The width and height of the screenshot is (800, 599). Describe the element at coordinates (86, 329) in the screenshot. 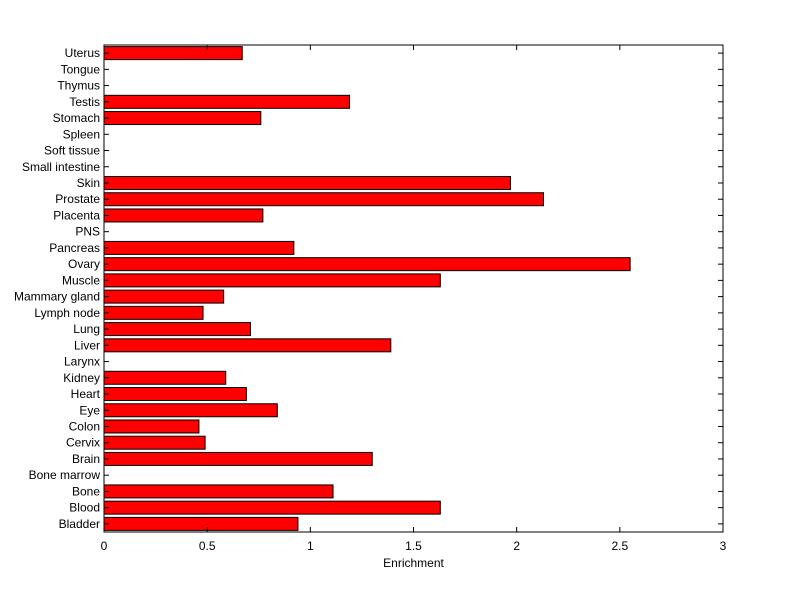

I see `y-tick-label-lung: Lung` at that location.